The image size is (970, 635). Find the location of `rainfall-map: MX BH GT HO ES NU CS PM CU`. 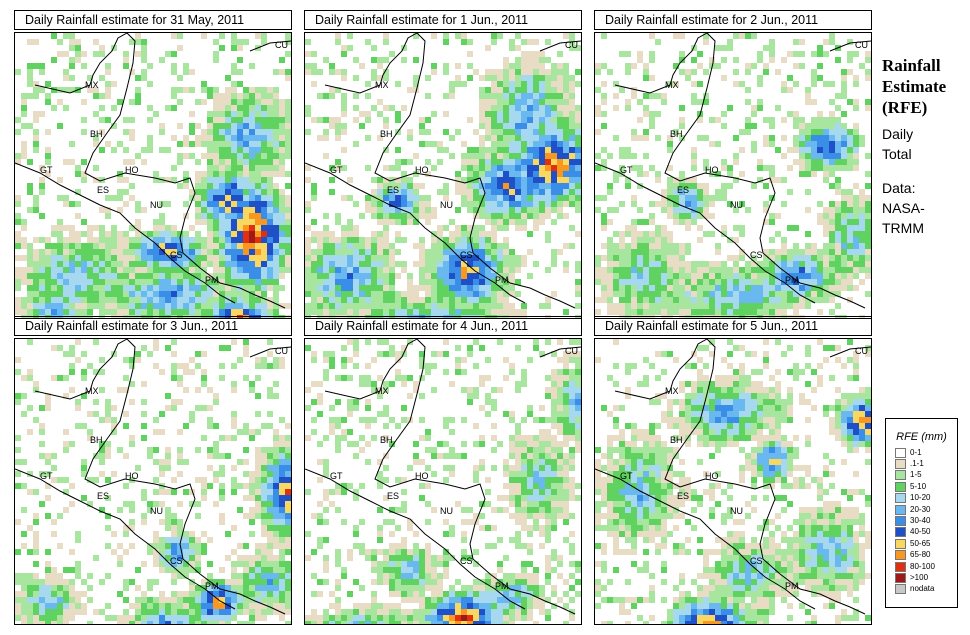

rainfall-map: MX BH GT HO ES NU CS PM CU is located at coordinates (443, 481).